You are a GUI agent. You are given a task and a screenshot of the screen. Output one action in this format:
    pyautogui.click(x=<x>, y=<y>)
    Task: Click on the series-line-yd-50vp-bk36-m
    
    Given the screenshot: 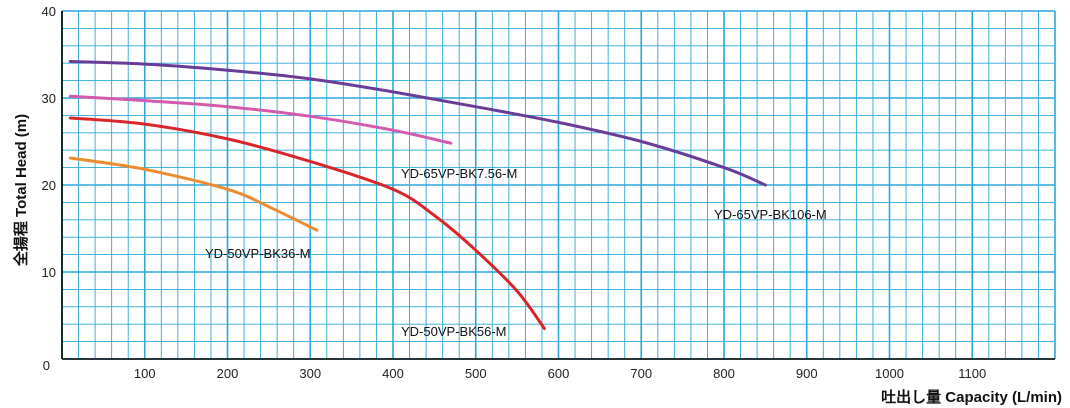 What is the action you would take?
    pyautogui.click(x=193, y=194)
    